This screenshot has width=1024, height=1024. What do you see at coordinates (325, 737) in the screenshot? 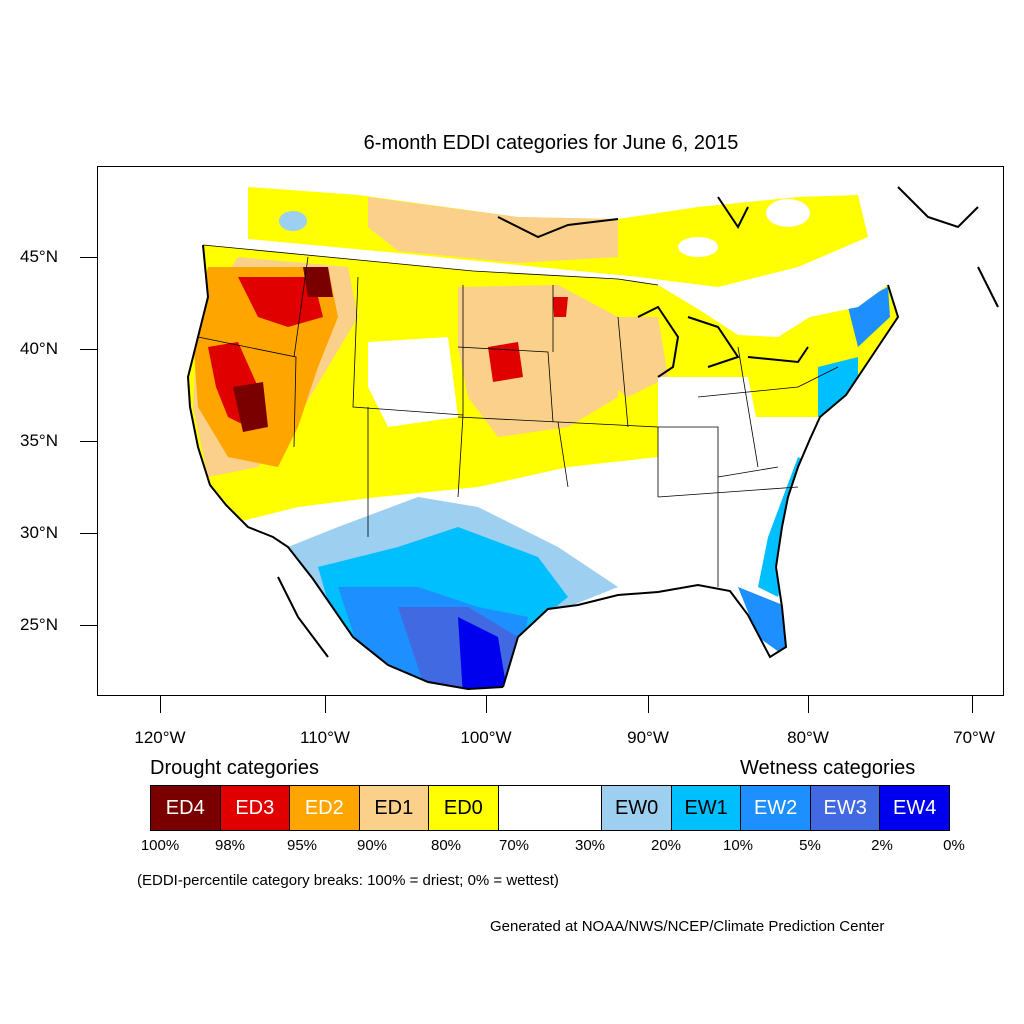
I see `lon-label-110: 110°W` at bounding box center [325, 737].